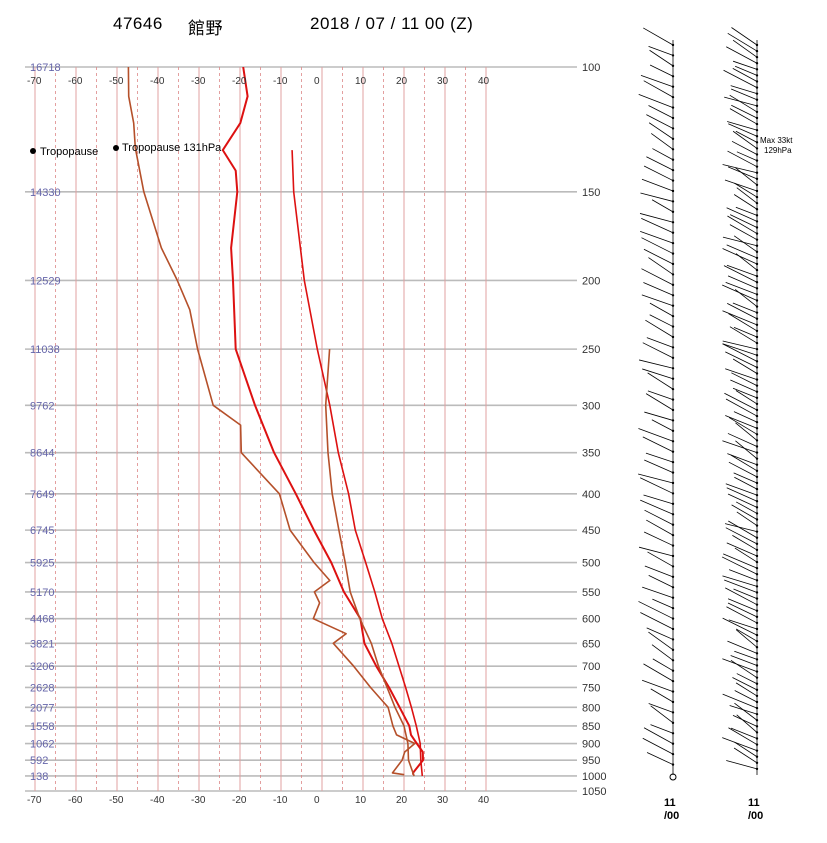  I want to click on pressure-tick-label: 1000, so click(594, 777).